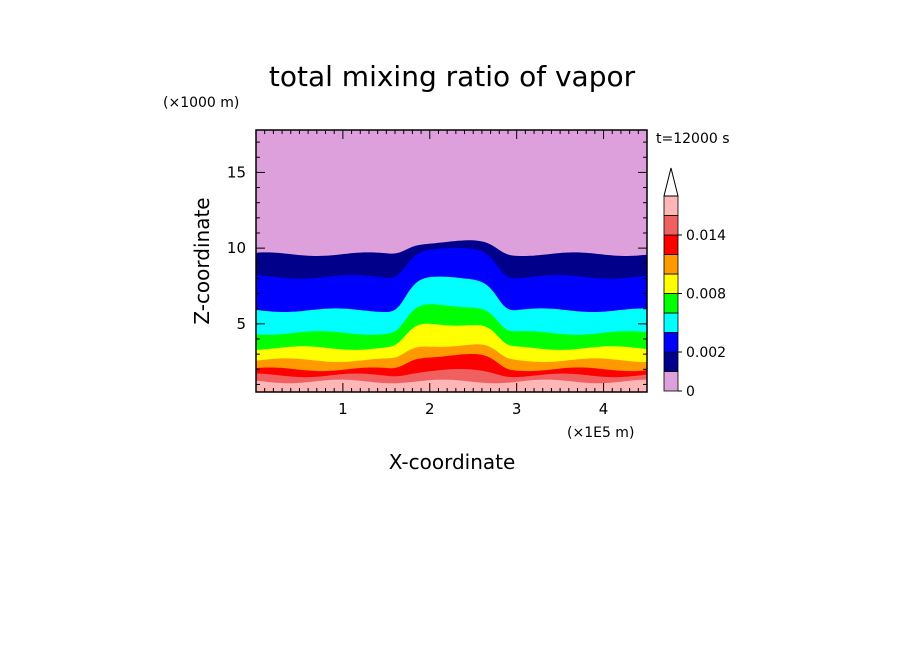 The image size is (904, 654). Describe the element at coordinates (706, 295) in the screenshot. I see `colorbar-tick-label: 0.008` at that location.